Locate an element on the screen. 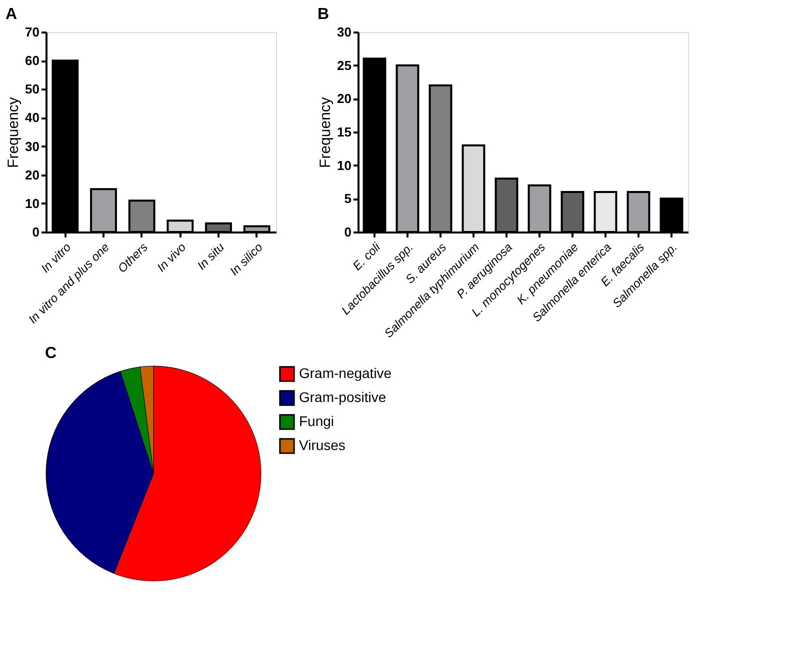 This screenshot has height=656, width=787. y-tick-label: 25 is located at coordinates (344, 65).